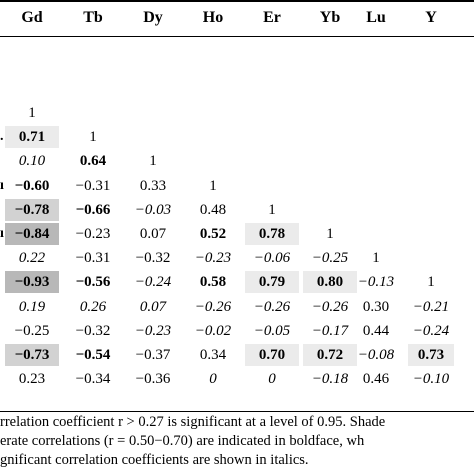  What do you see at coordinates (93, 282) in the screenshot?
I see `table-cell: −0.56` at bounding box center [93, 282].